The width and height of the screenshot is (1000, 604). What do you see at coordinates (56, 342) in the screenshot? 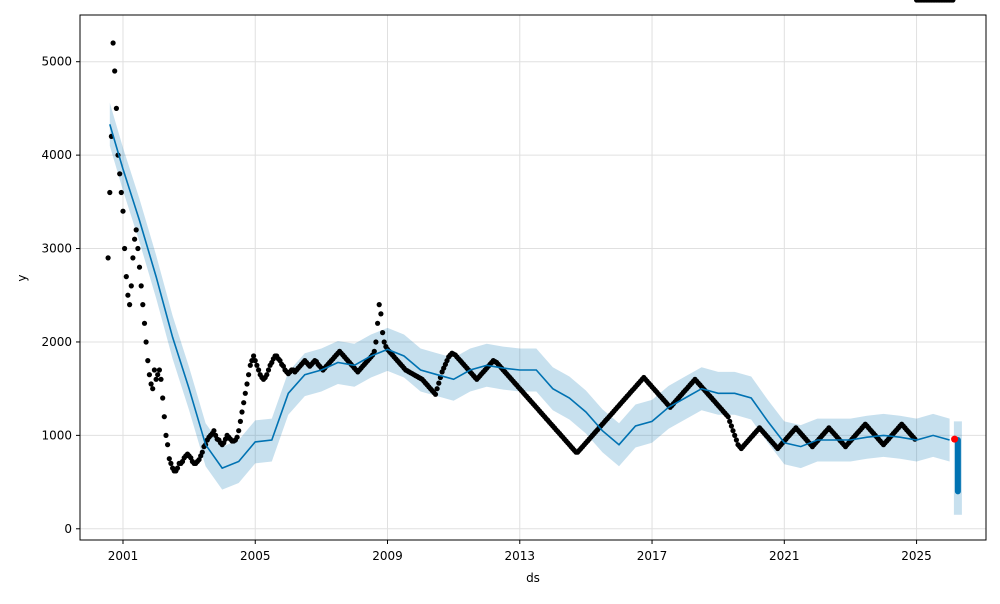
I see `y-tick-label: 2000` at bounding box center [56, 342].